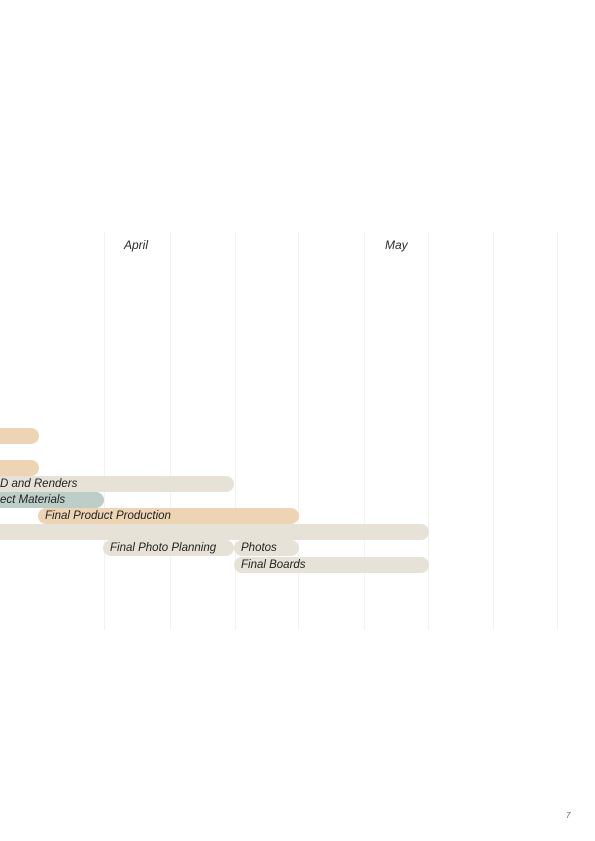 Image resolution: width=595 pixels, height=841 pixels. What do you see at coordinates (331, 565) in the screenshot?
I see `task-bar-final-boards` at bounding box center [331, 565].